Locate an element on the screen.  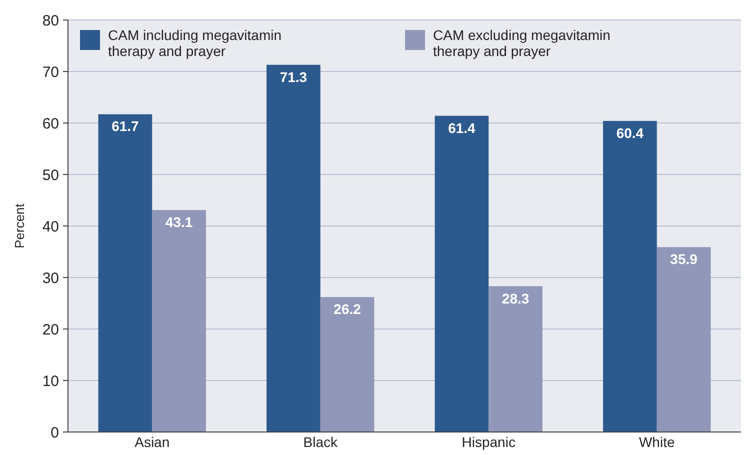
legend-label: CAM including megavitamin therapy and prayer is located at coordinates (195, 43).